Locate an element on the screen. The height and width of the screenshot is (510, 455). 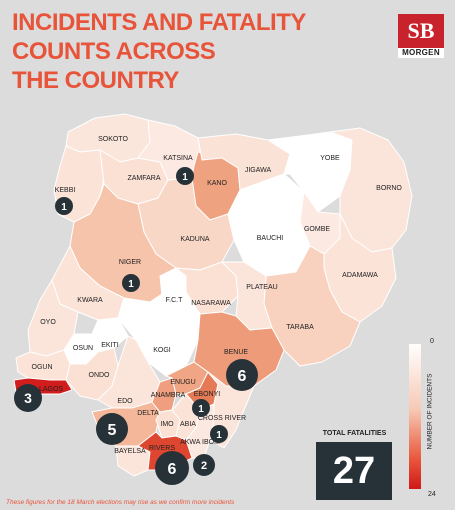
bubble-katsina-value: 1 is located at coordinates (185, 177).